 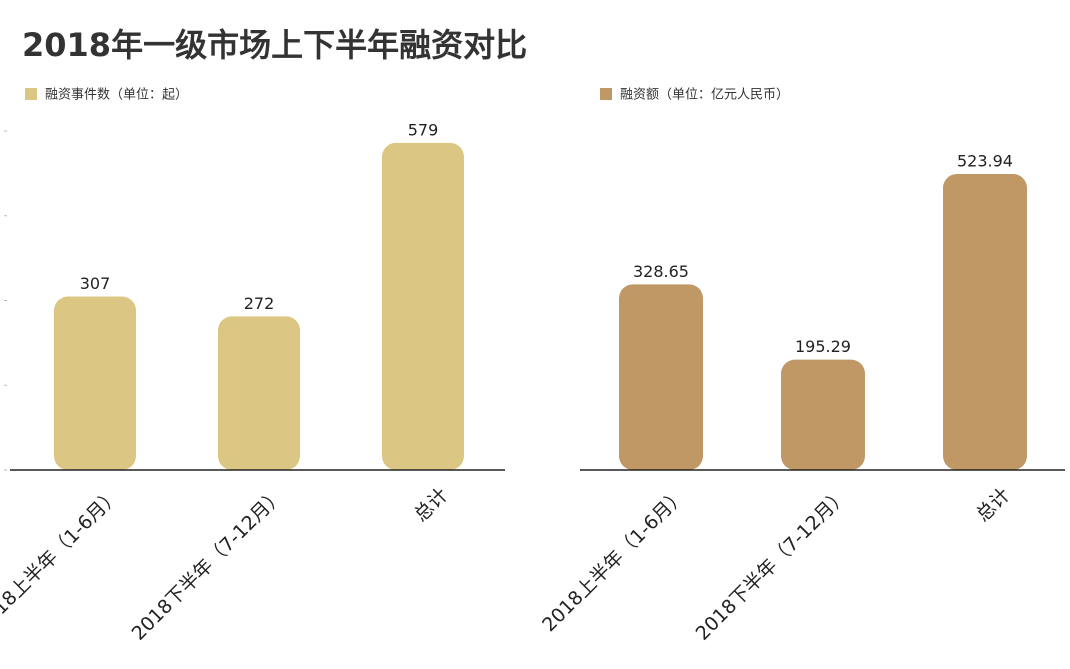 What do you see at coordinates (985, 160) in the screenshot?
I see `value-label: 523.94` at bounding box center [985, 160].